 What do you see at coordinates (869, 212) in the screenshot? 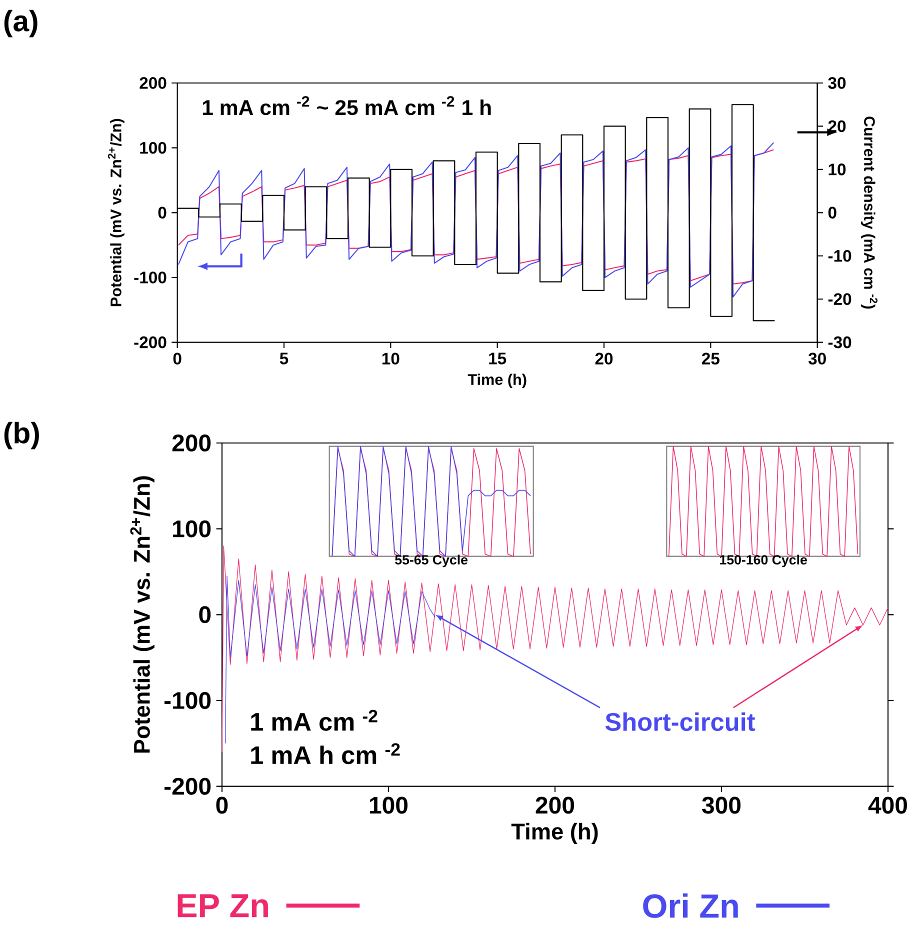
I see `y2-axis-title: Current density (mA cm $^{-2}$)` at bounding box center [869, 212].